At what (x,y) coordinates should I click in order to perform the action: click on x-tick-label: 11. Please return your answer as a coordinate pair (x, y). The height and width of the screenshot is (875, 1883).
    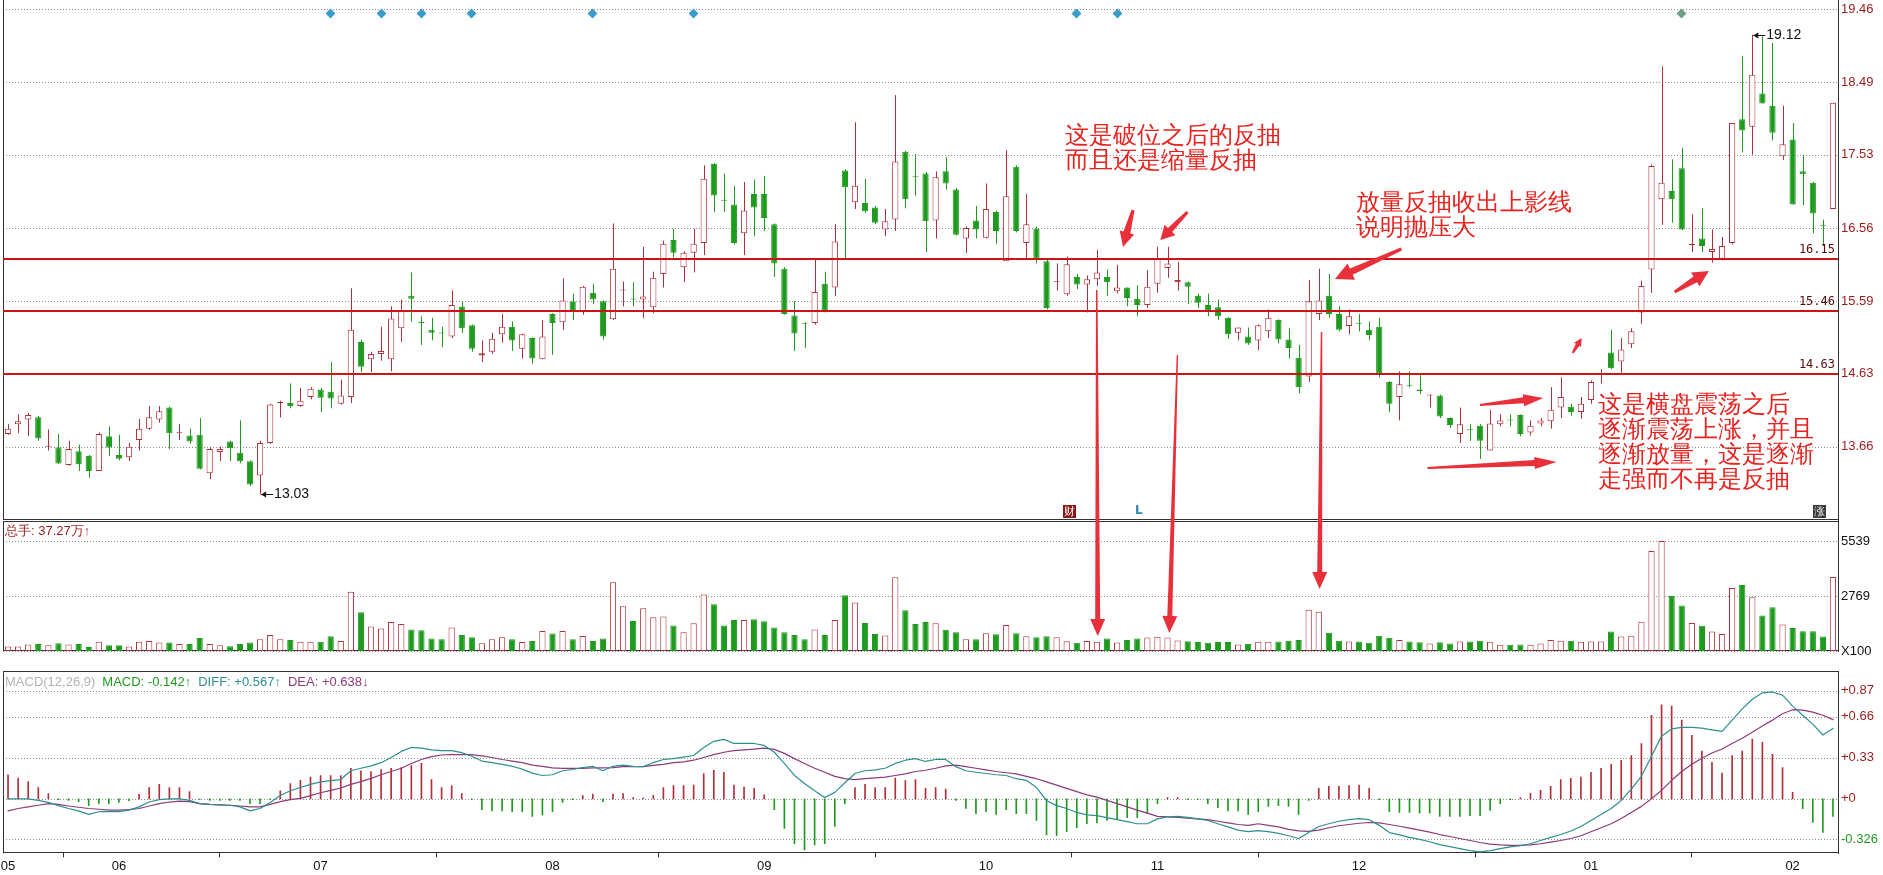
    Looking at the image, I should click on (1157, 865).